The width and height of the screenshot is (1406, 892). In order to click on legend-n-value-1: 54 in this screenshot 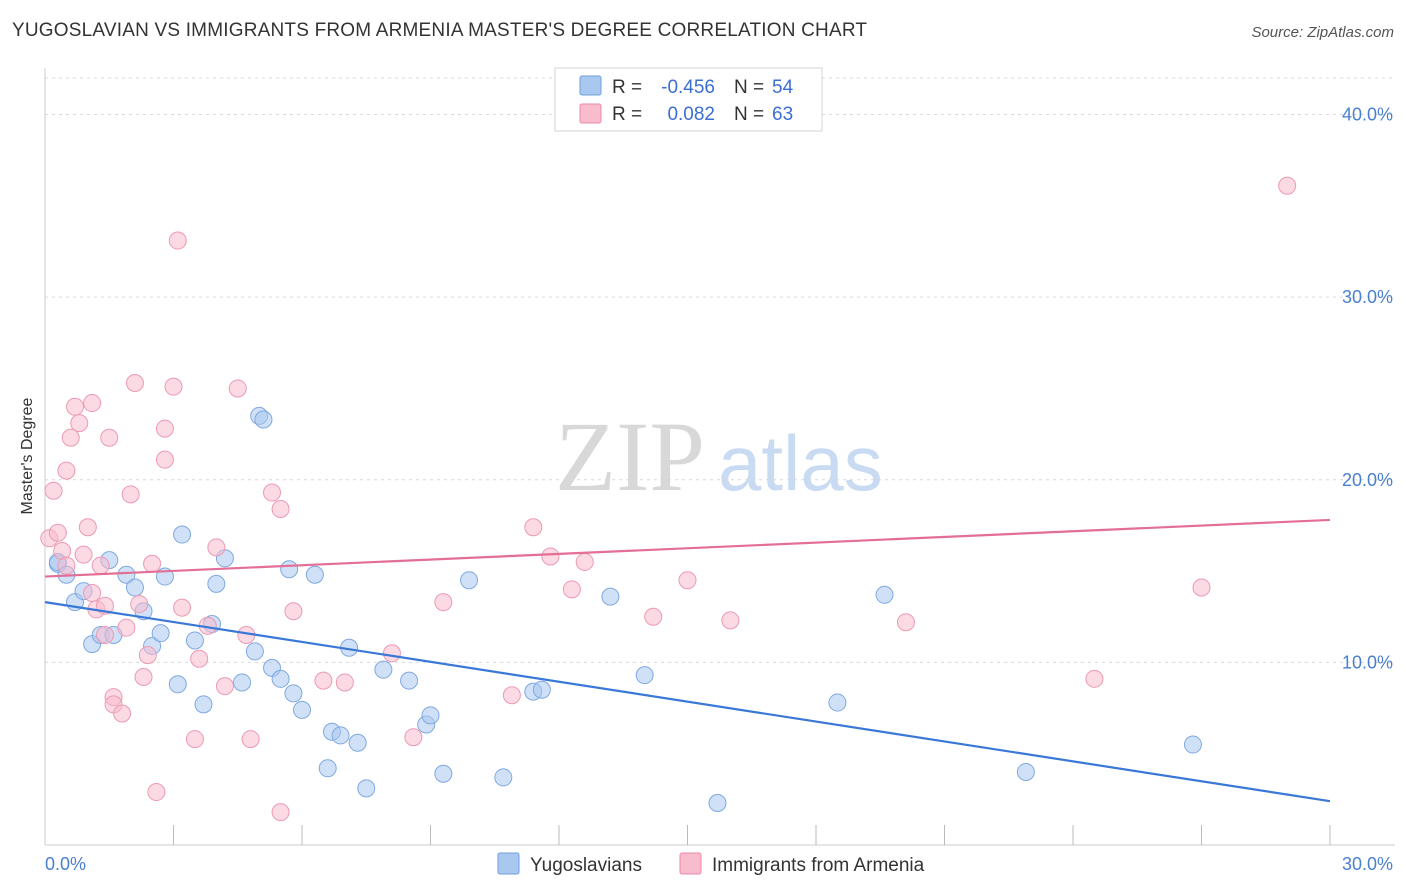, I will do `click(783, 87)`.